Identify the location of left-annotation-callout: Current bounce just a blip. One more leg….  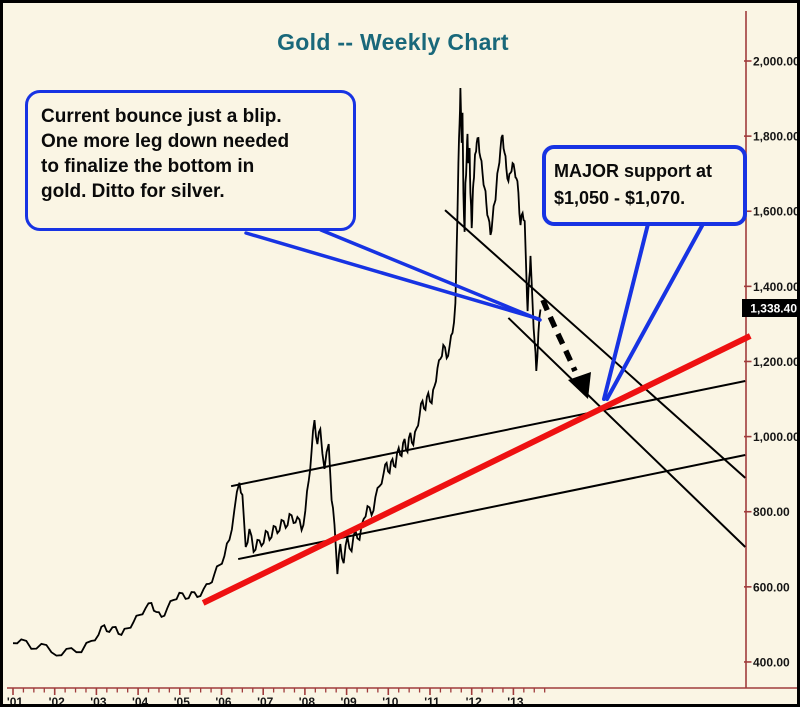
(190, 160).